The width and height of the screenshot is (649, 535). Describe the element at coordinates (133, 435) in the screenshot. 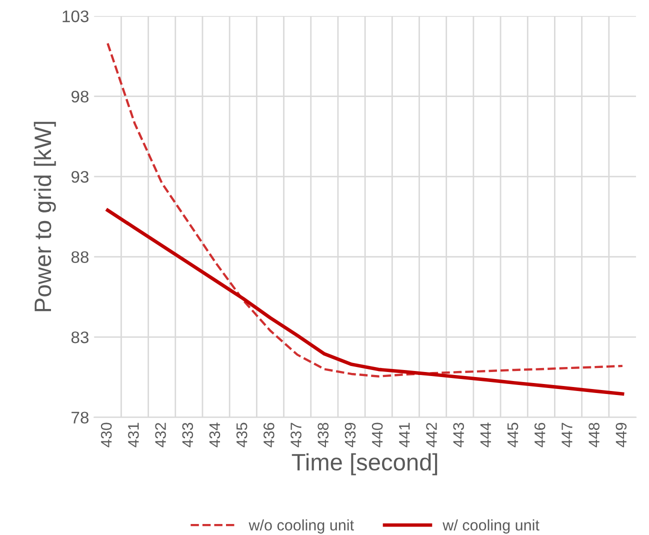

I see `x-tick-label: 431` at that location.